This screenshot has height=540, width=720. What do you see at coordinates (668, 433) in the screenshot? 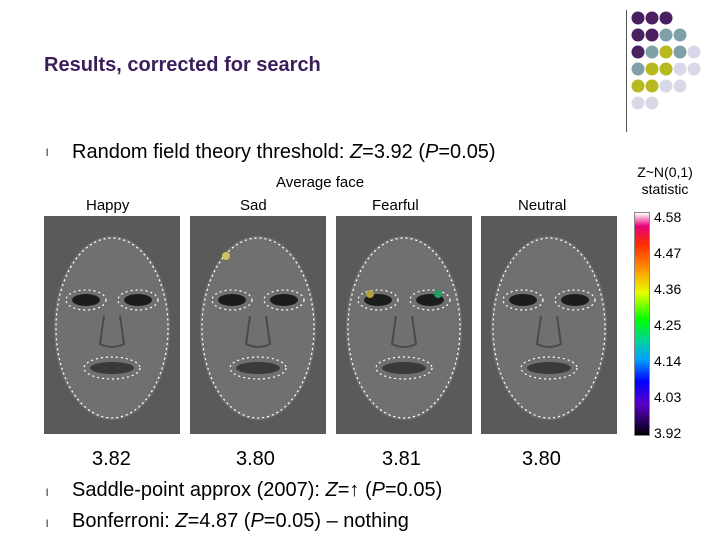
I see `colorbar-tick: 3.92` at bounding box center [668, 433].